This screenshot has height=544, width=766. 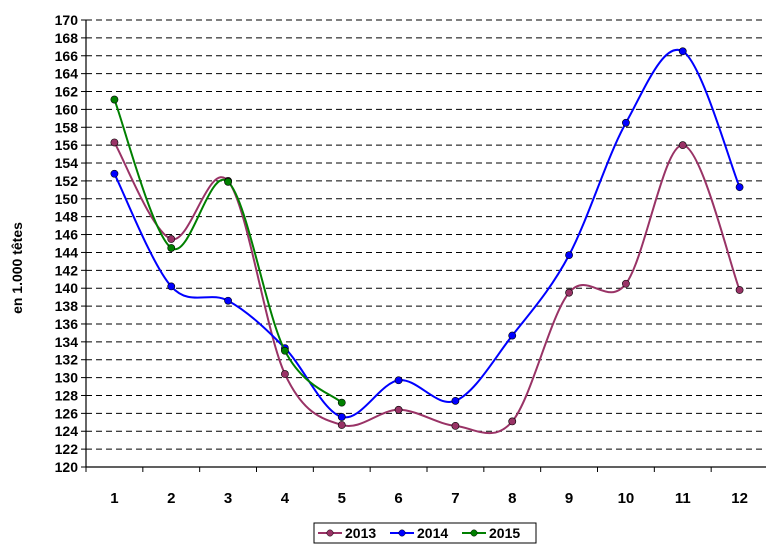 I want to click on y-tick-label: 154, so click(x=67, y=163).